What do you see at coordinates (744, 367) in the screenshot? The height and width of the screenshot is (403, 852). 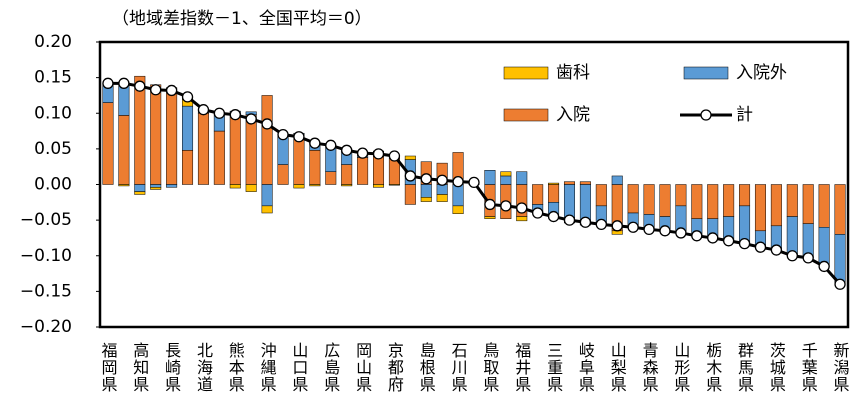 I see `x-tick-label: 群馬県` at bounding box center [744, 367].